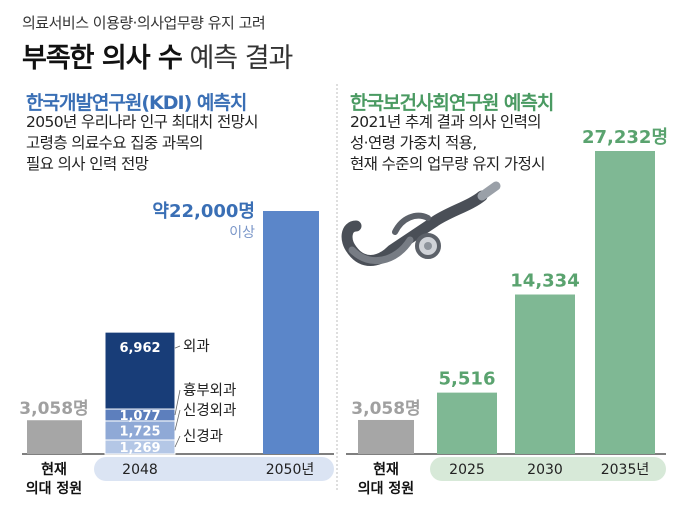 The image size is (680, 510). I want to click on x-tick-label: 2030, so click(545, 470).